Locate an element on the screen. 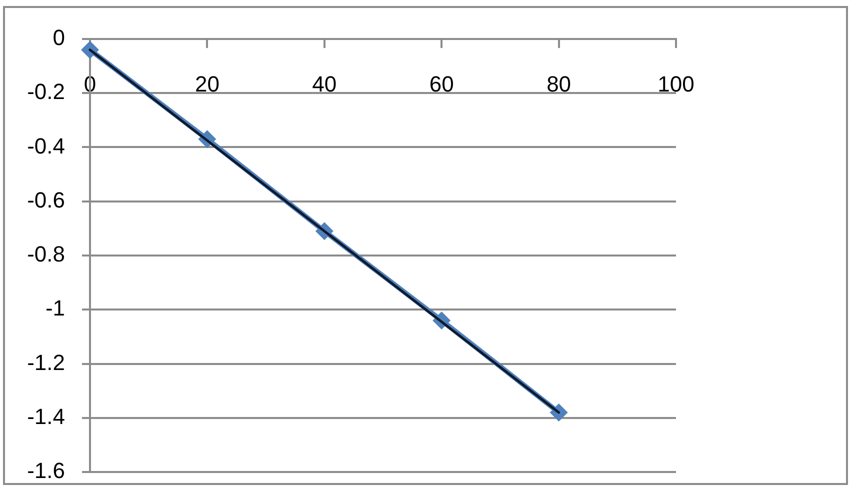 Image resolution: width=850 pixels, height=489 pixels. x-tick-label: 20 is located at coordinates (207, 83).